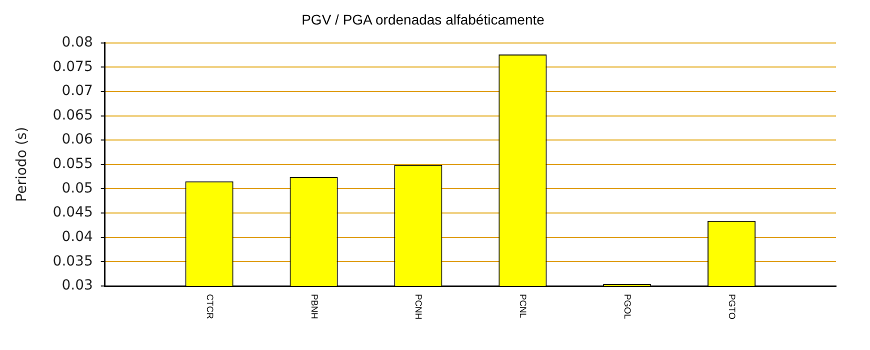 The image size is (870, 350). I want to click on y-axis-title: Periodo (s), so click(22, 164).